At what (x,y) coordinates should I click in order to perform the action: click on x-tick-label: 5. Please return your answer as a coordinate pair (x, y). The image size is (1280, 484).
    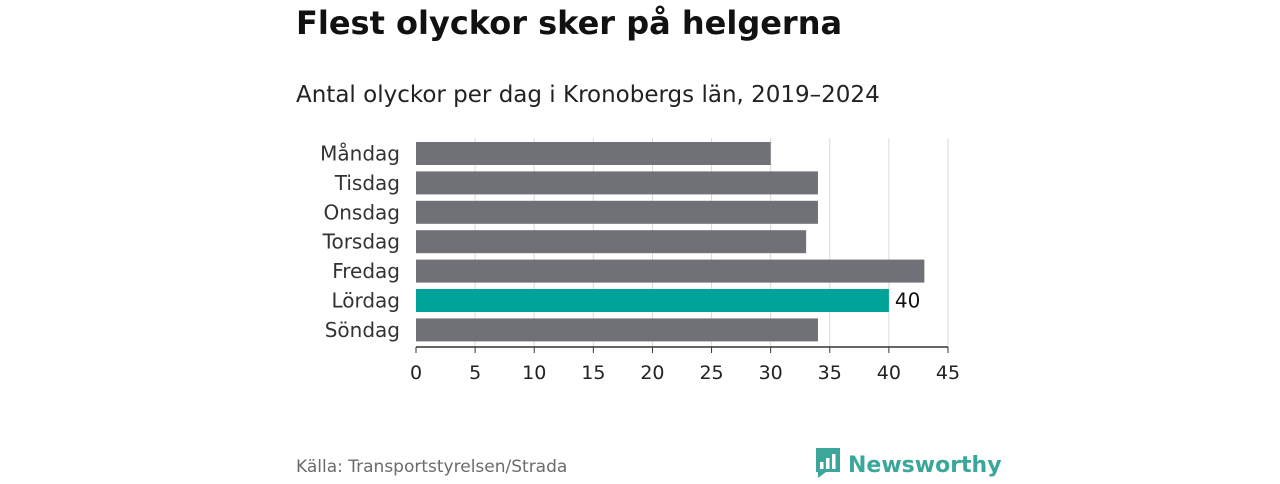
    Looking at the image, I should click on (475, 373).